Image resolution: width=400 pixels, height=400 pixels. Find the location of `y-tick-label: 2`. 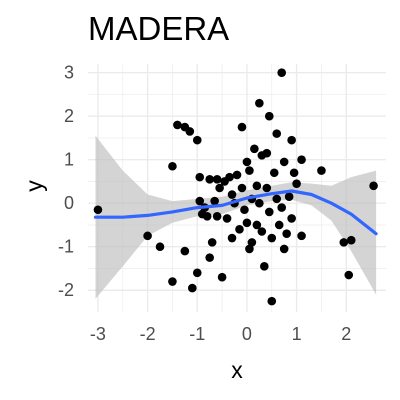

y-tick-label: 2 is located at coordinates (69, 116).